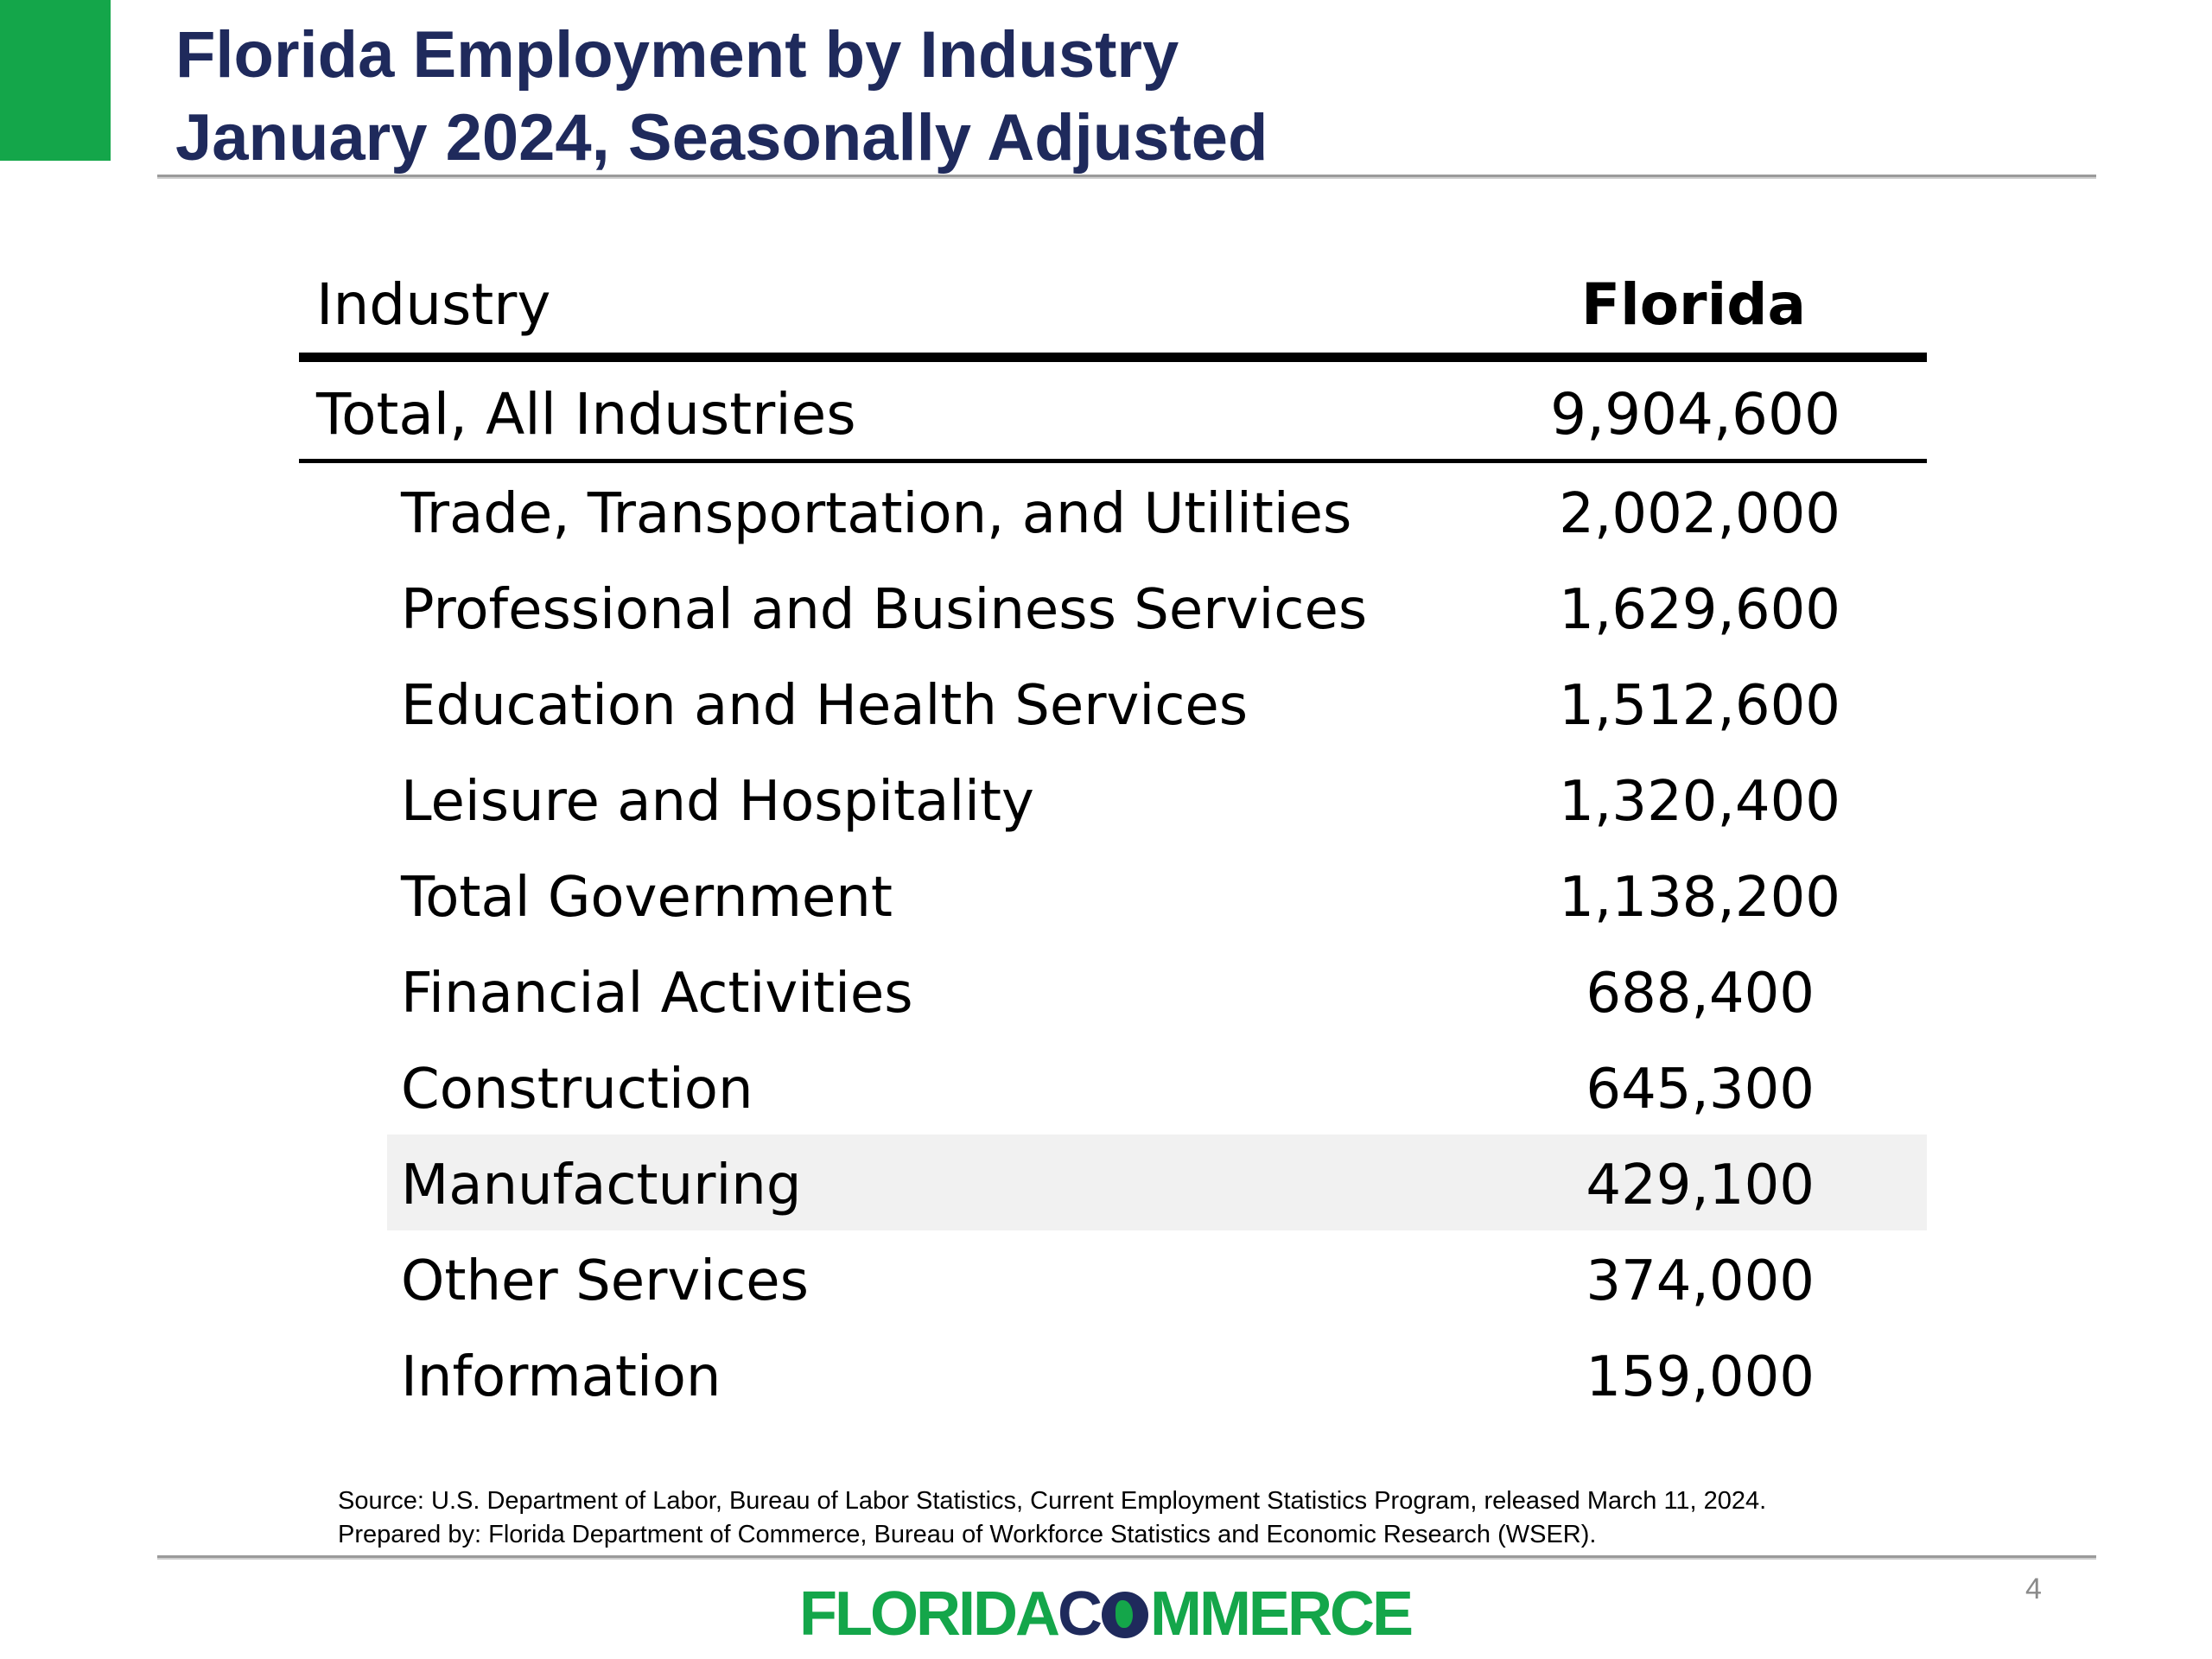  Describe the element at coordinates (1699, 514) in the screenshot. I see `row-value: 2,002,000` at that location.